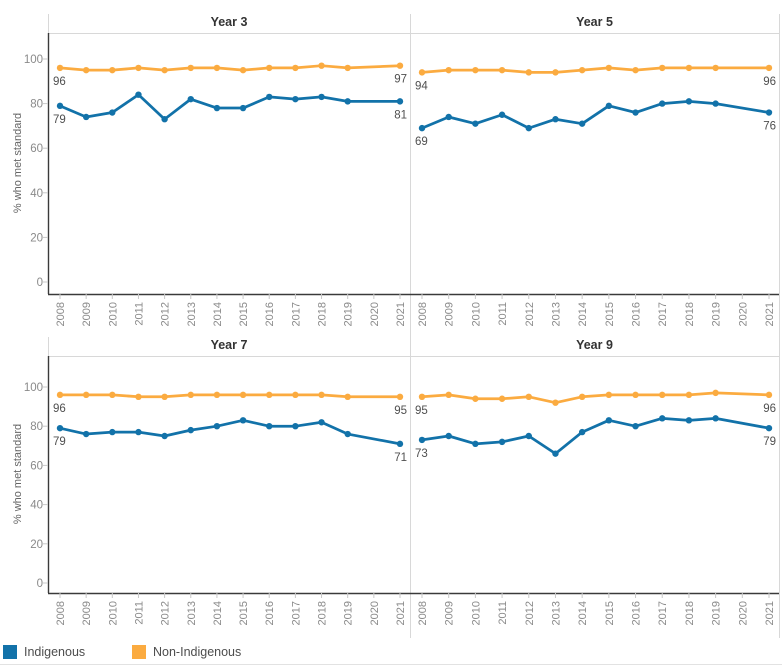 This screenshot has width=782, height=666. What do you see at coordinates (138, 94) in the screenshot?
I see `point-indigenous-year-3-2011` at bounding box center [138, 94].